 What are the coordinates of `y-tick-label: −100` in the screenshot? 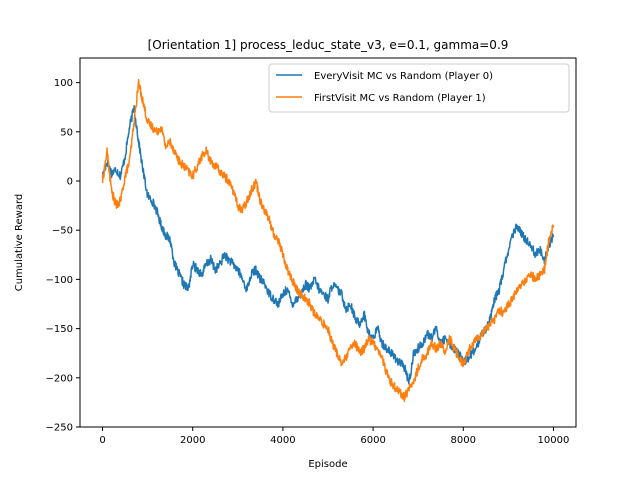 It's located at (59, 280).